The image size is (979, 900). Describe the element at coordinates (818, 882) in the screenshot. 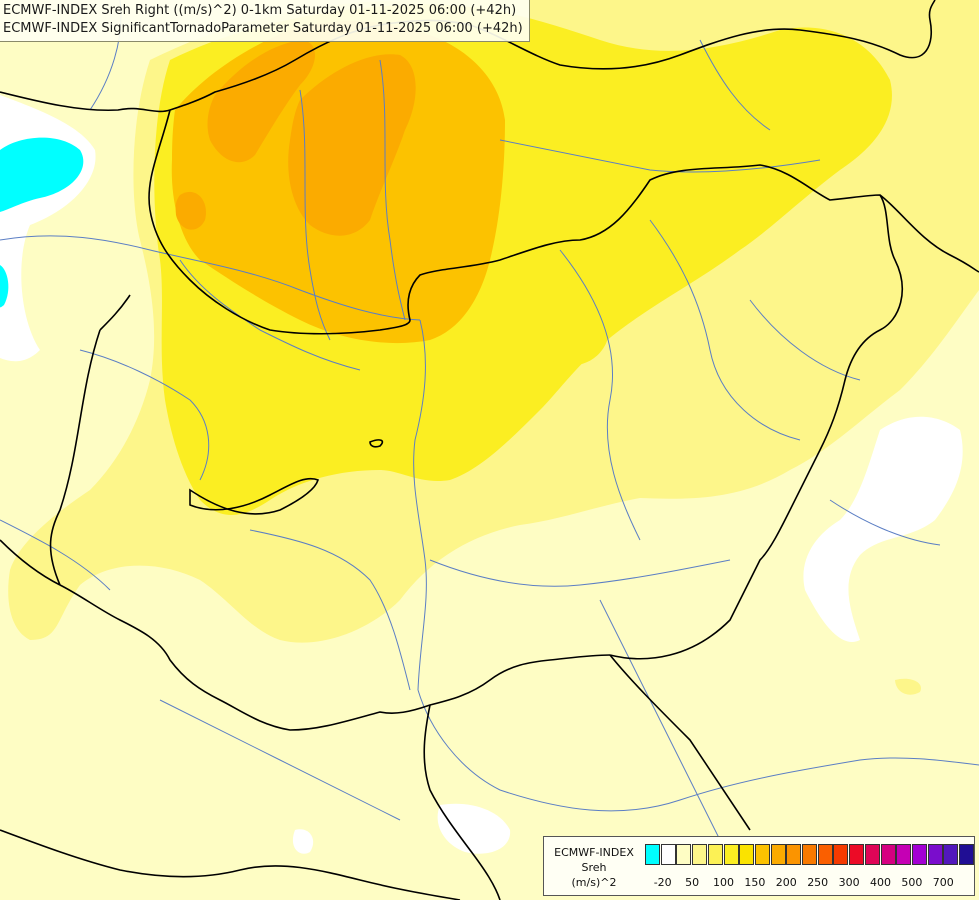

I see `legend-tick-label: 250` at that location.